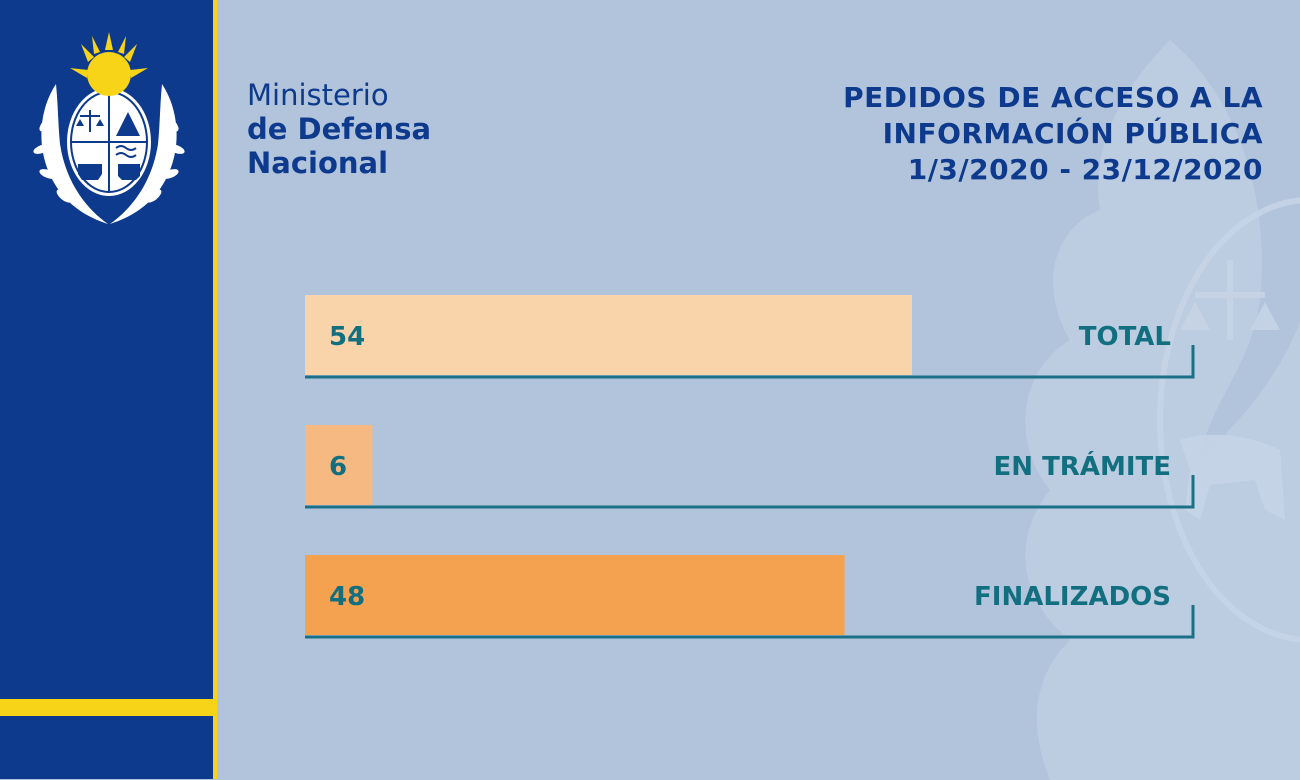 This screenshot has width=1300, height=780. Describe the element at coordinates (318, 95) in the screenshot. I see `ministry-line-1: Ministerio` at that location.